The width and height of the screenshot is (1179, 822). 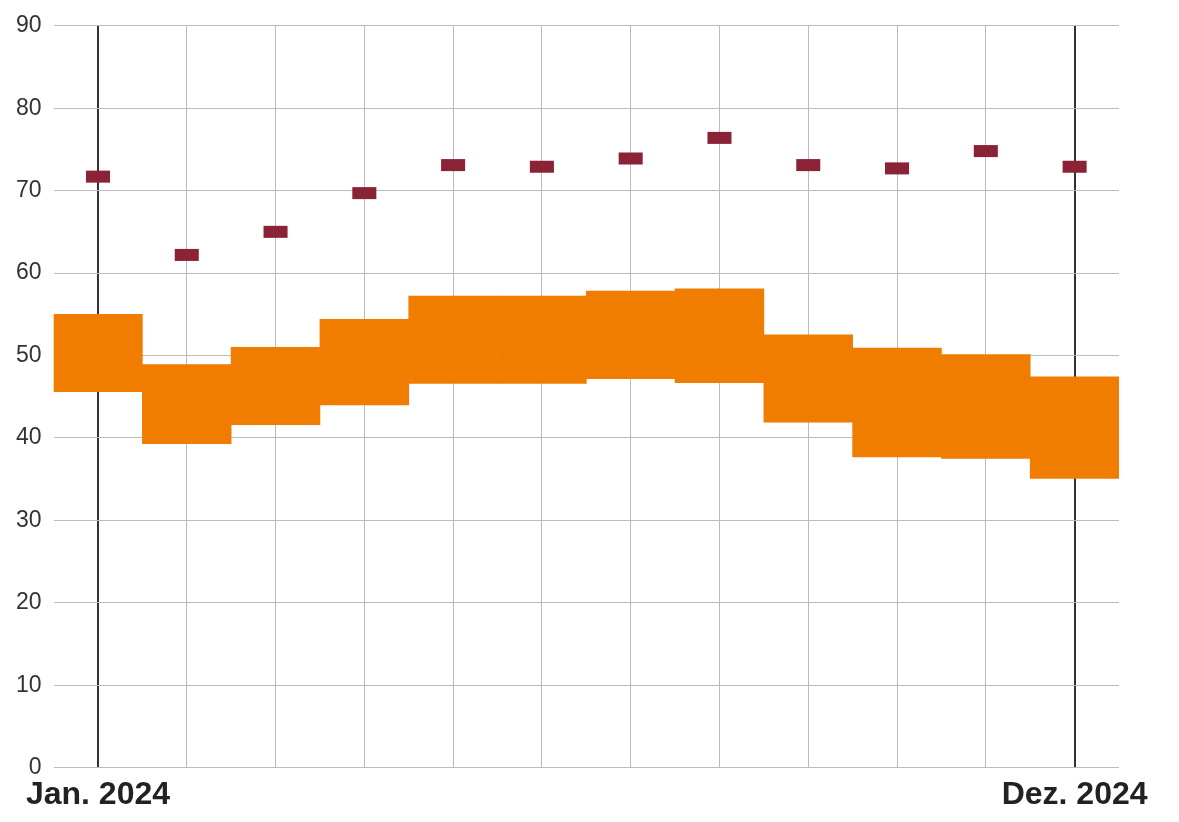 What do you see at coordinates (28, 106) in the screenshot?
I see `y-tick-label: 80` at bounding box center [28, 106].